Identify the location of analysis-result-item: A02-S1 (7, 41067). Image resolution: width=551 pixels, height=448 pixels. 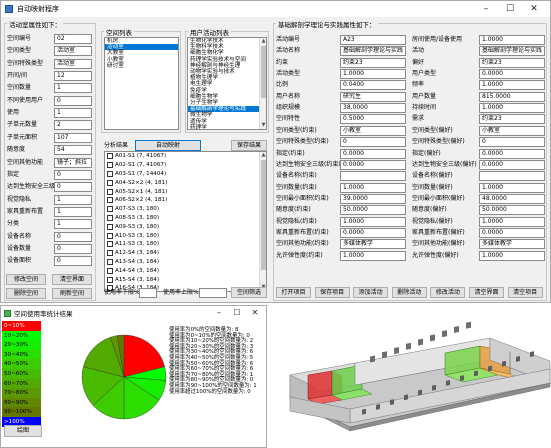
(185, 165).